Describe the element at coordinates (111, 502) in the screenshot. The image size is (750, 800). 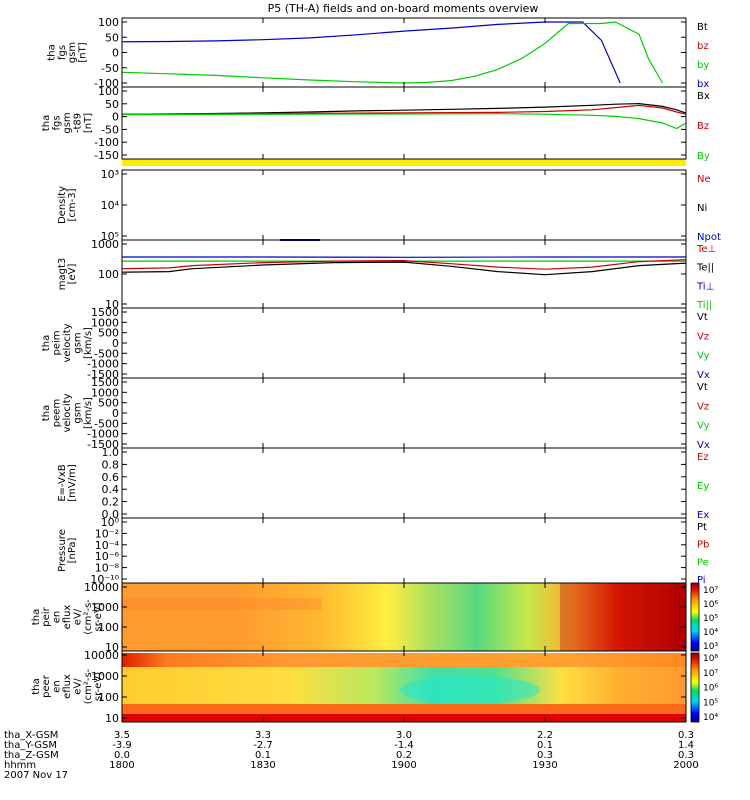
I see `y-tick-label: 0.2` at that location.